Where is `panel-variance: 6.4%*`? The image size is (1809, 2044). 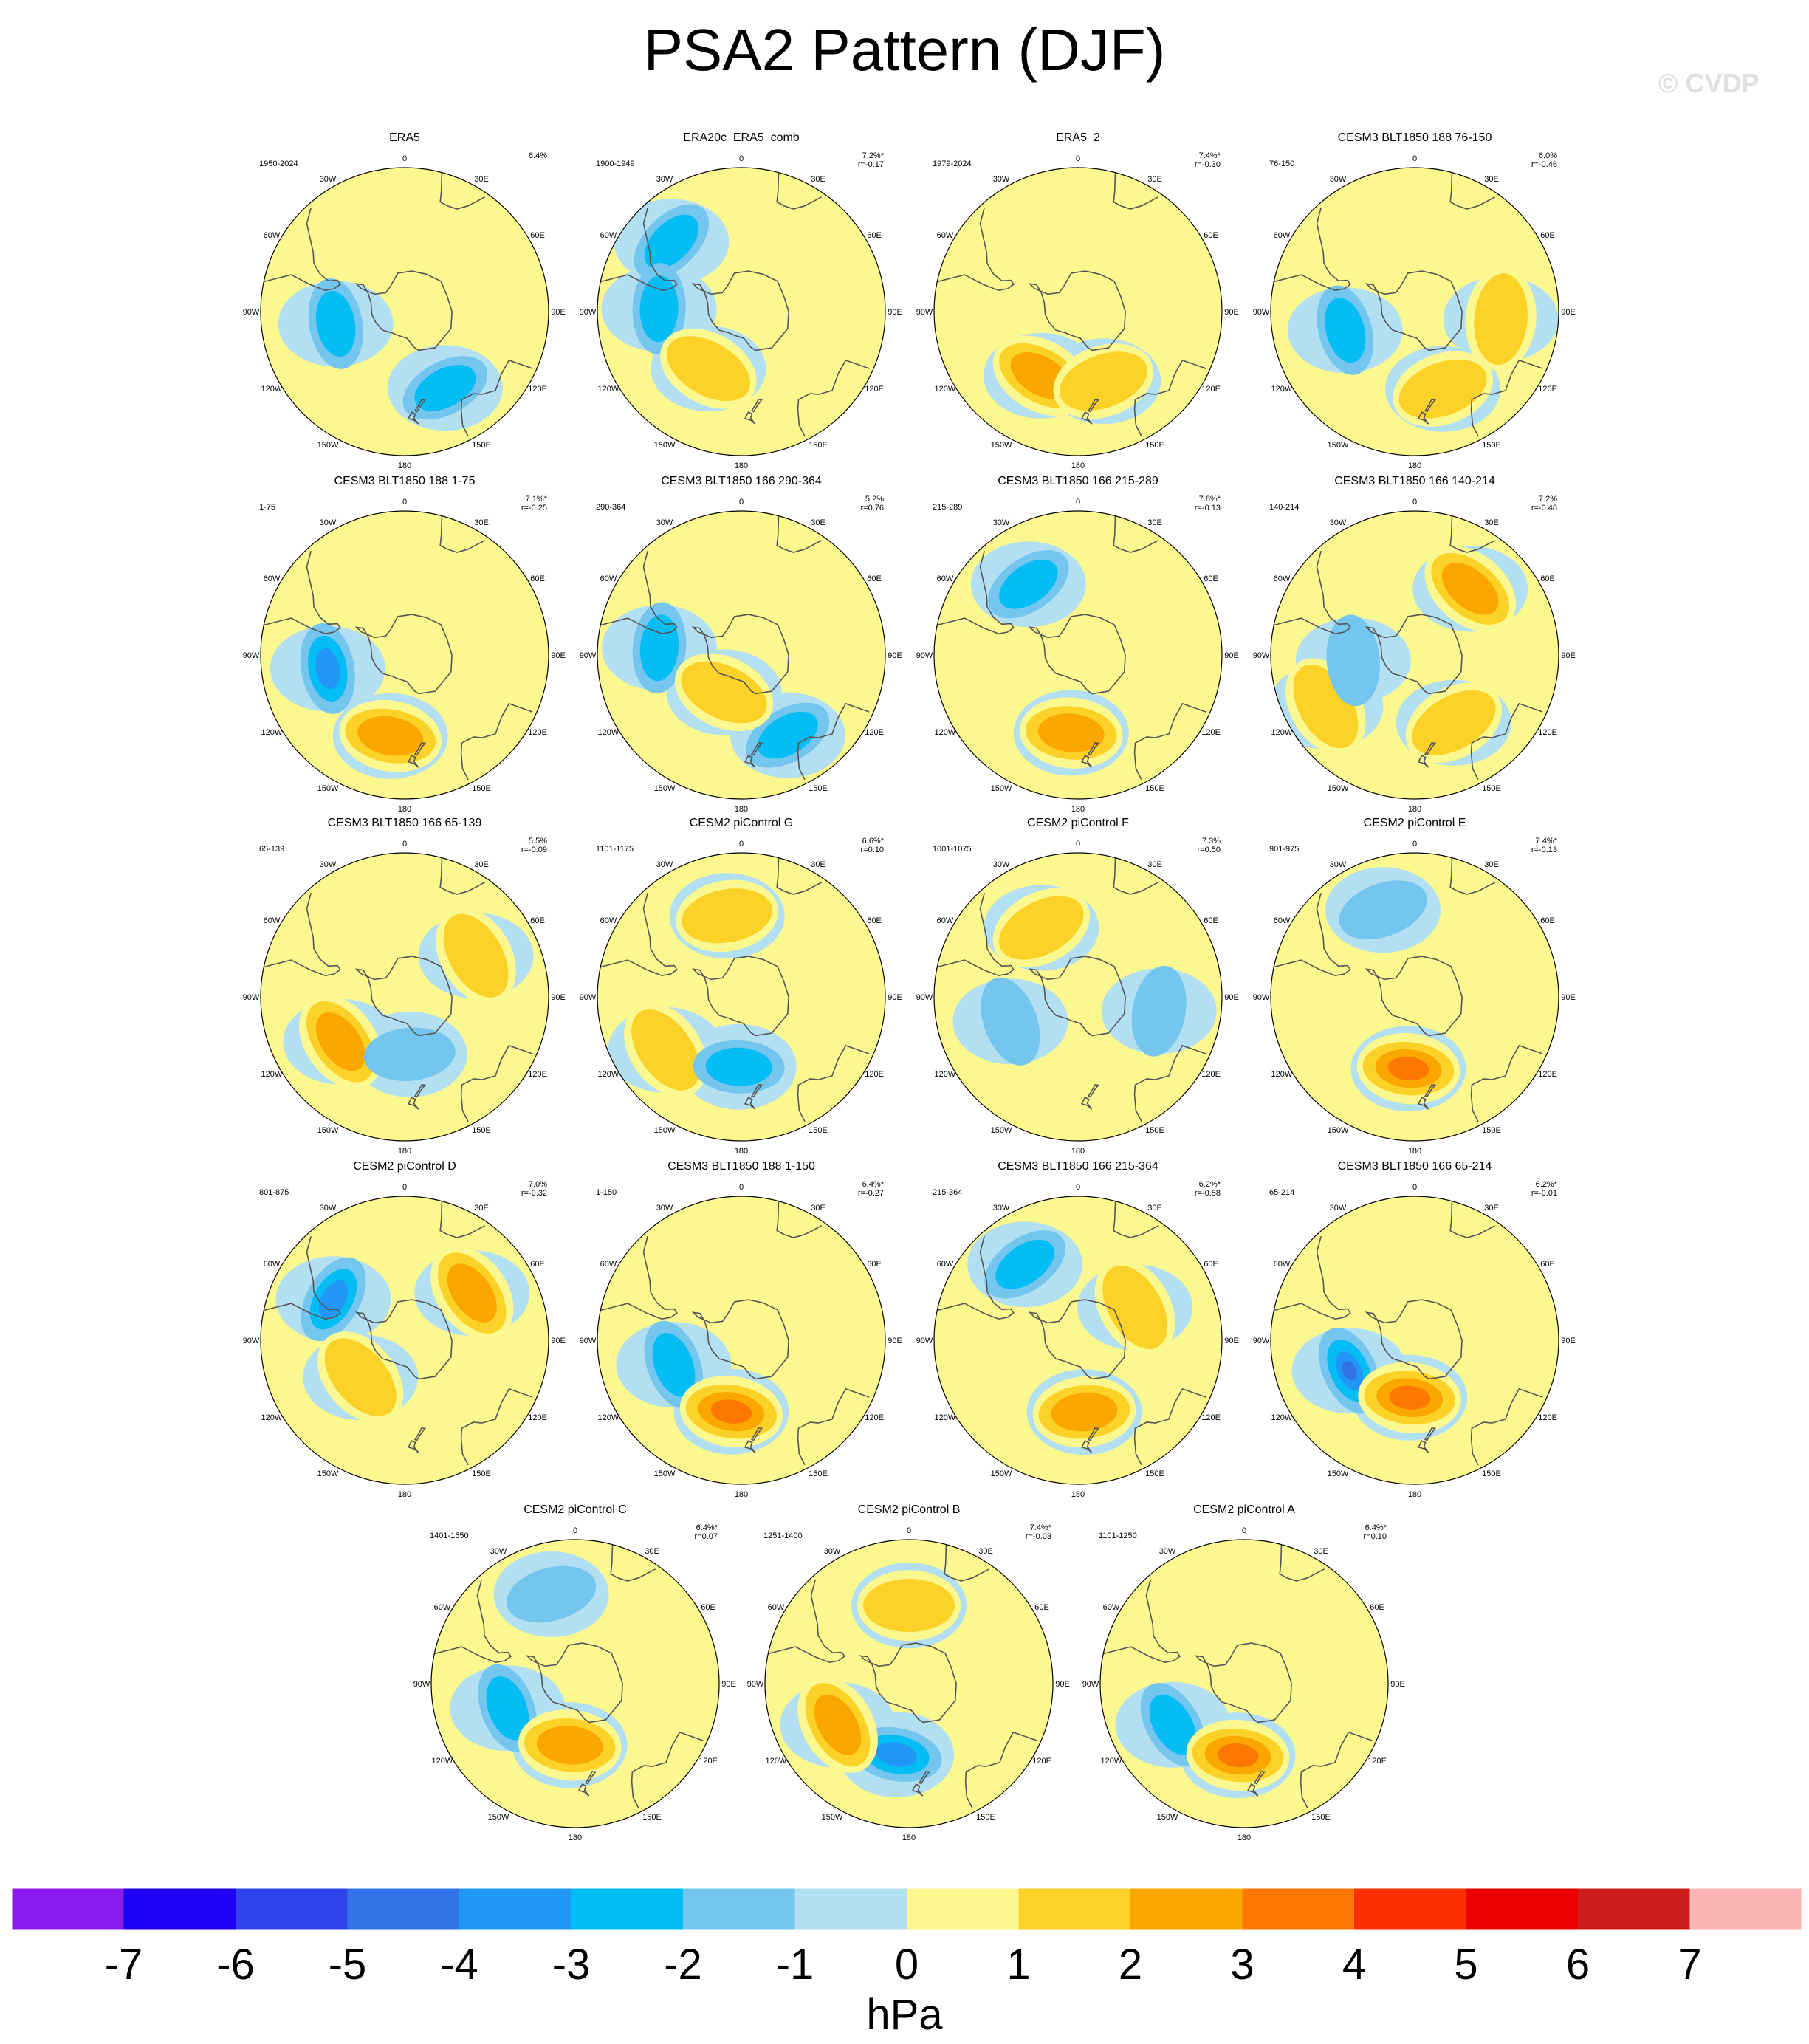
panel-variance: 6.4%* is located at coordinates (1376, 1527).